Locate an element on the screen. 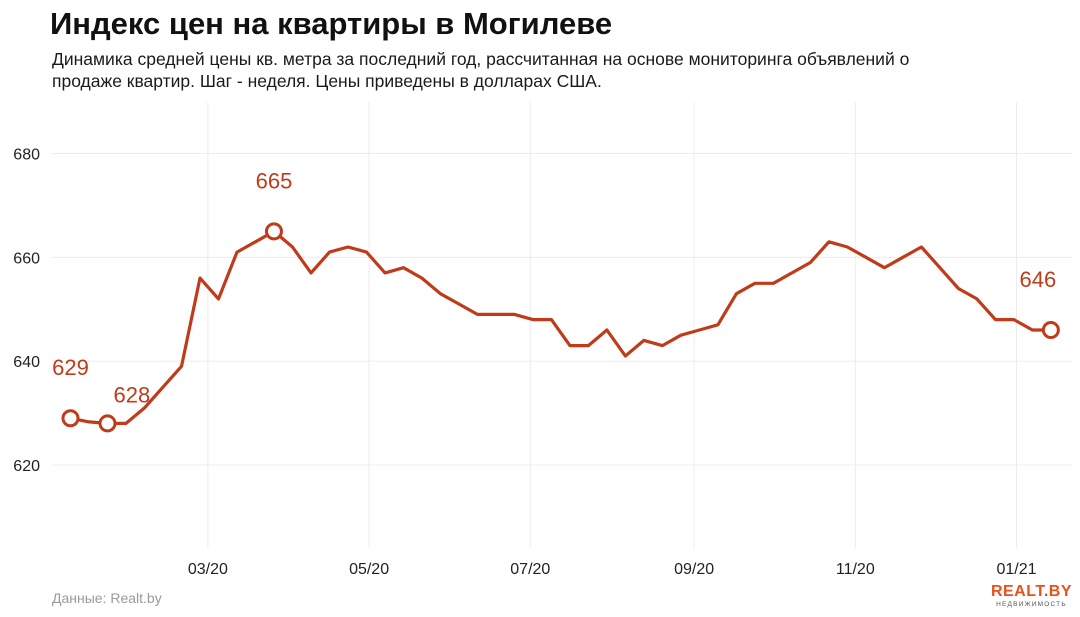 The image size is (1080, 617). data-label: 629 is located at coordinates (70, 367).